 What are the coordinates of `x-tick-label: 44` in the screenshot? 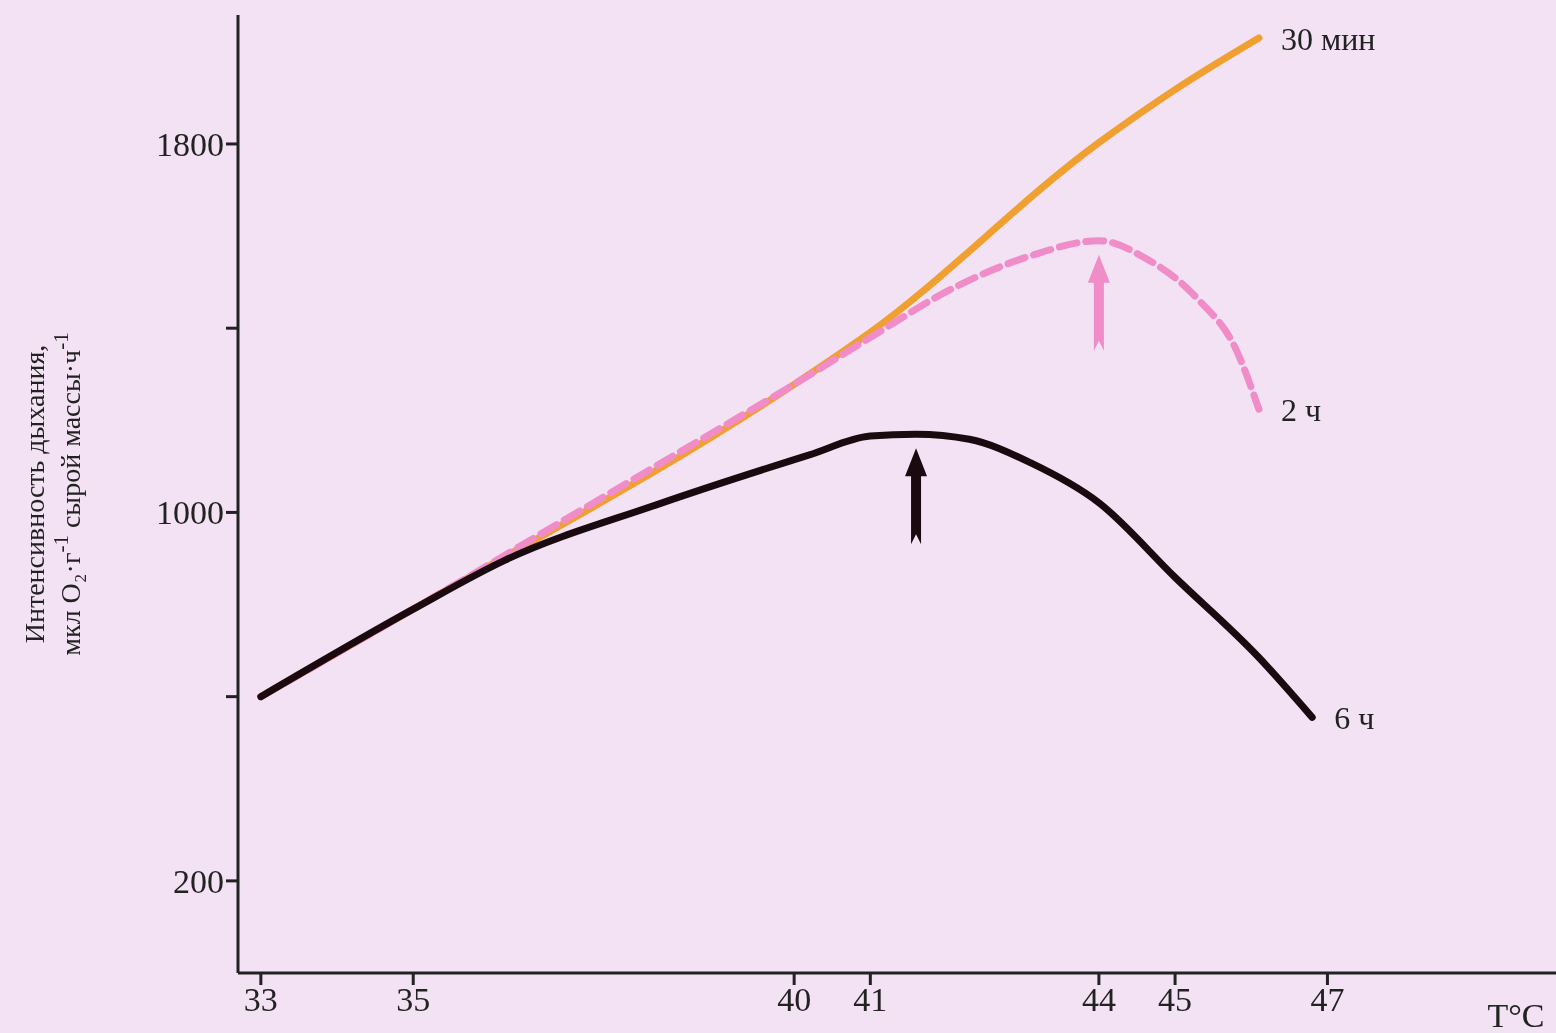 It's located at (1098, 1000).